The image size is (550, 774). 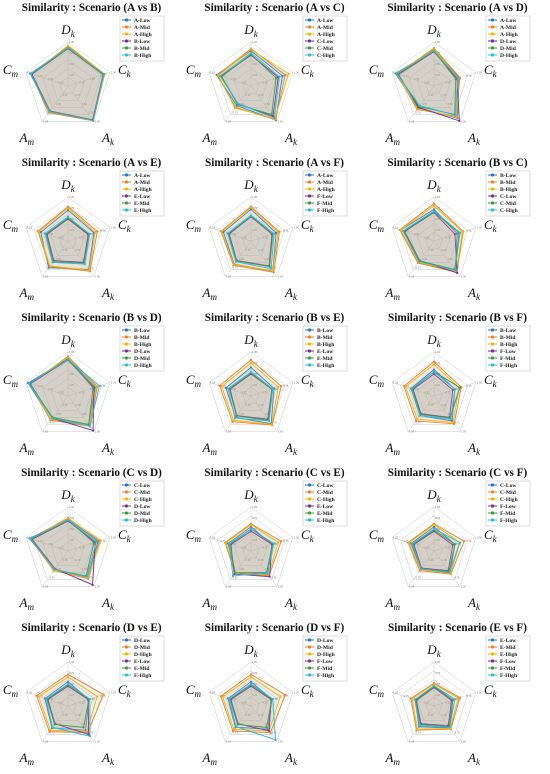 What do you see at coordinates (142, 21) in the screenshot?
I see `legend-entry: A-Low` at bounding box center [142, 21].